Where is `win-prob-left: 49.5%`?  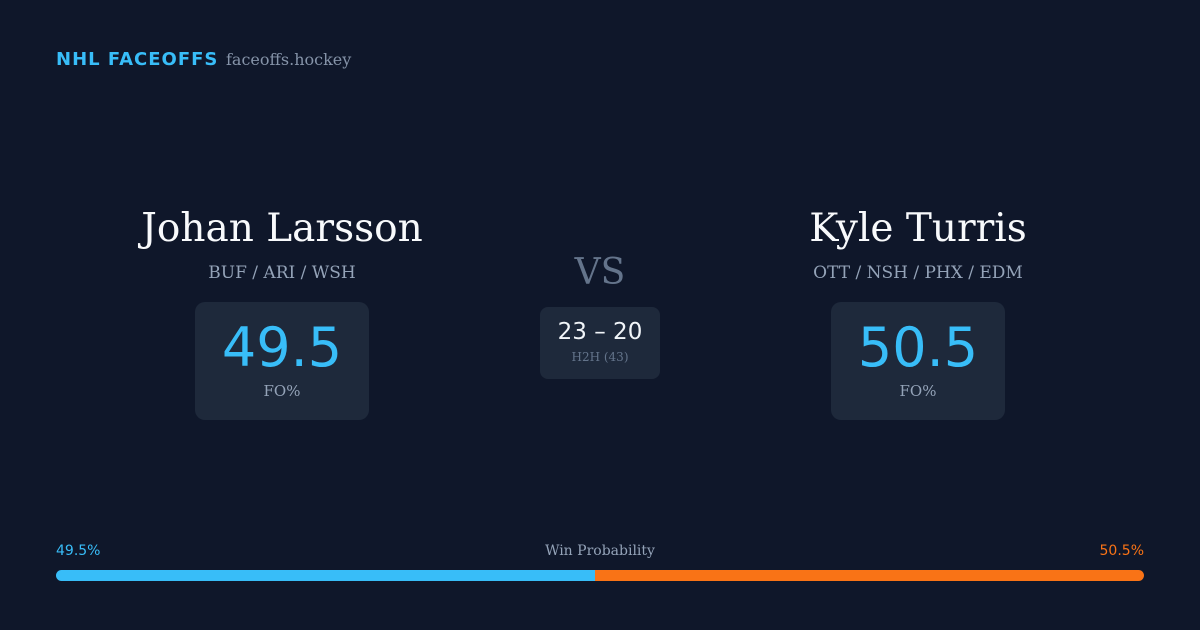
win-prob-left: 49.5% is located at coordinates (78, 551).